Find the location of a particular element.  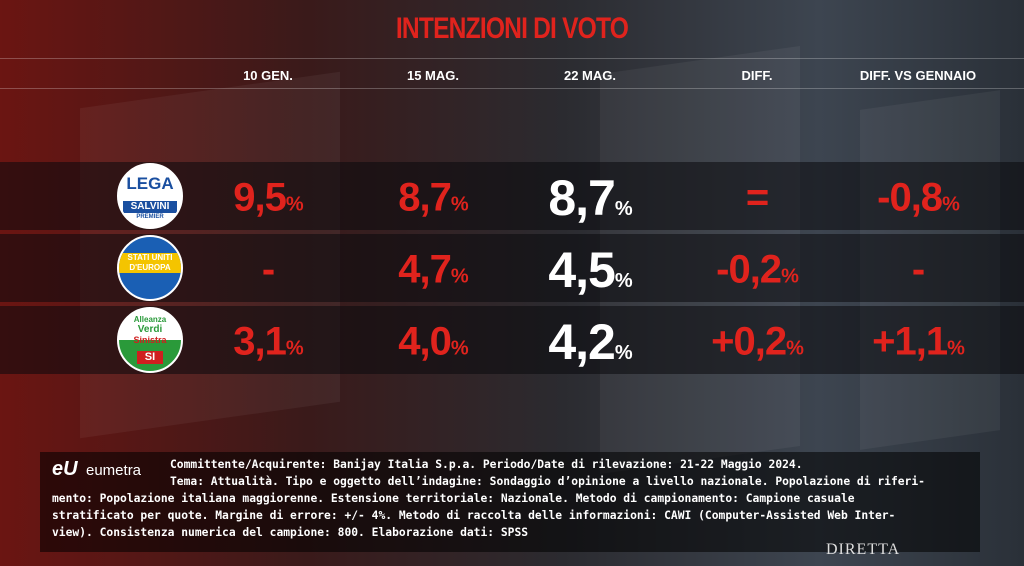

logo-text: Sinistra is located at coordinates (150, 340).